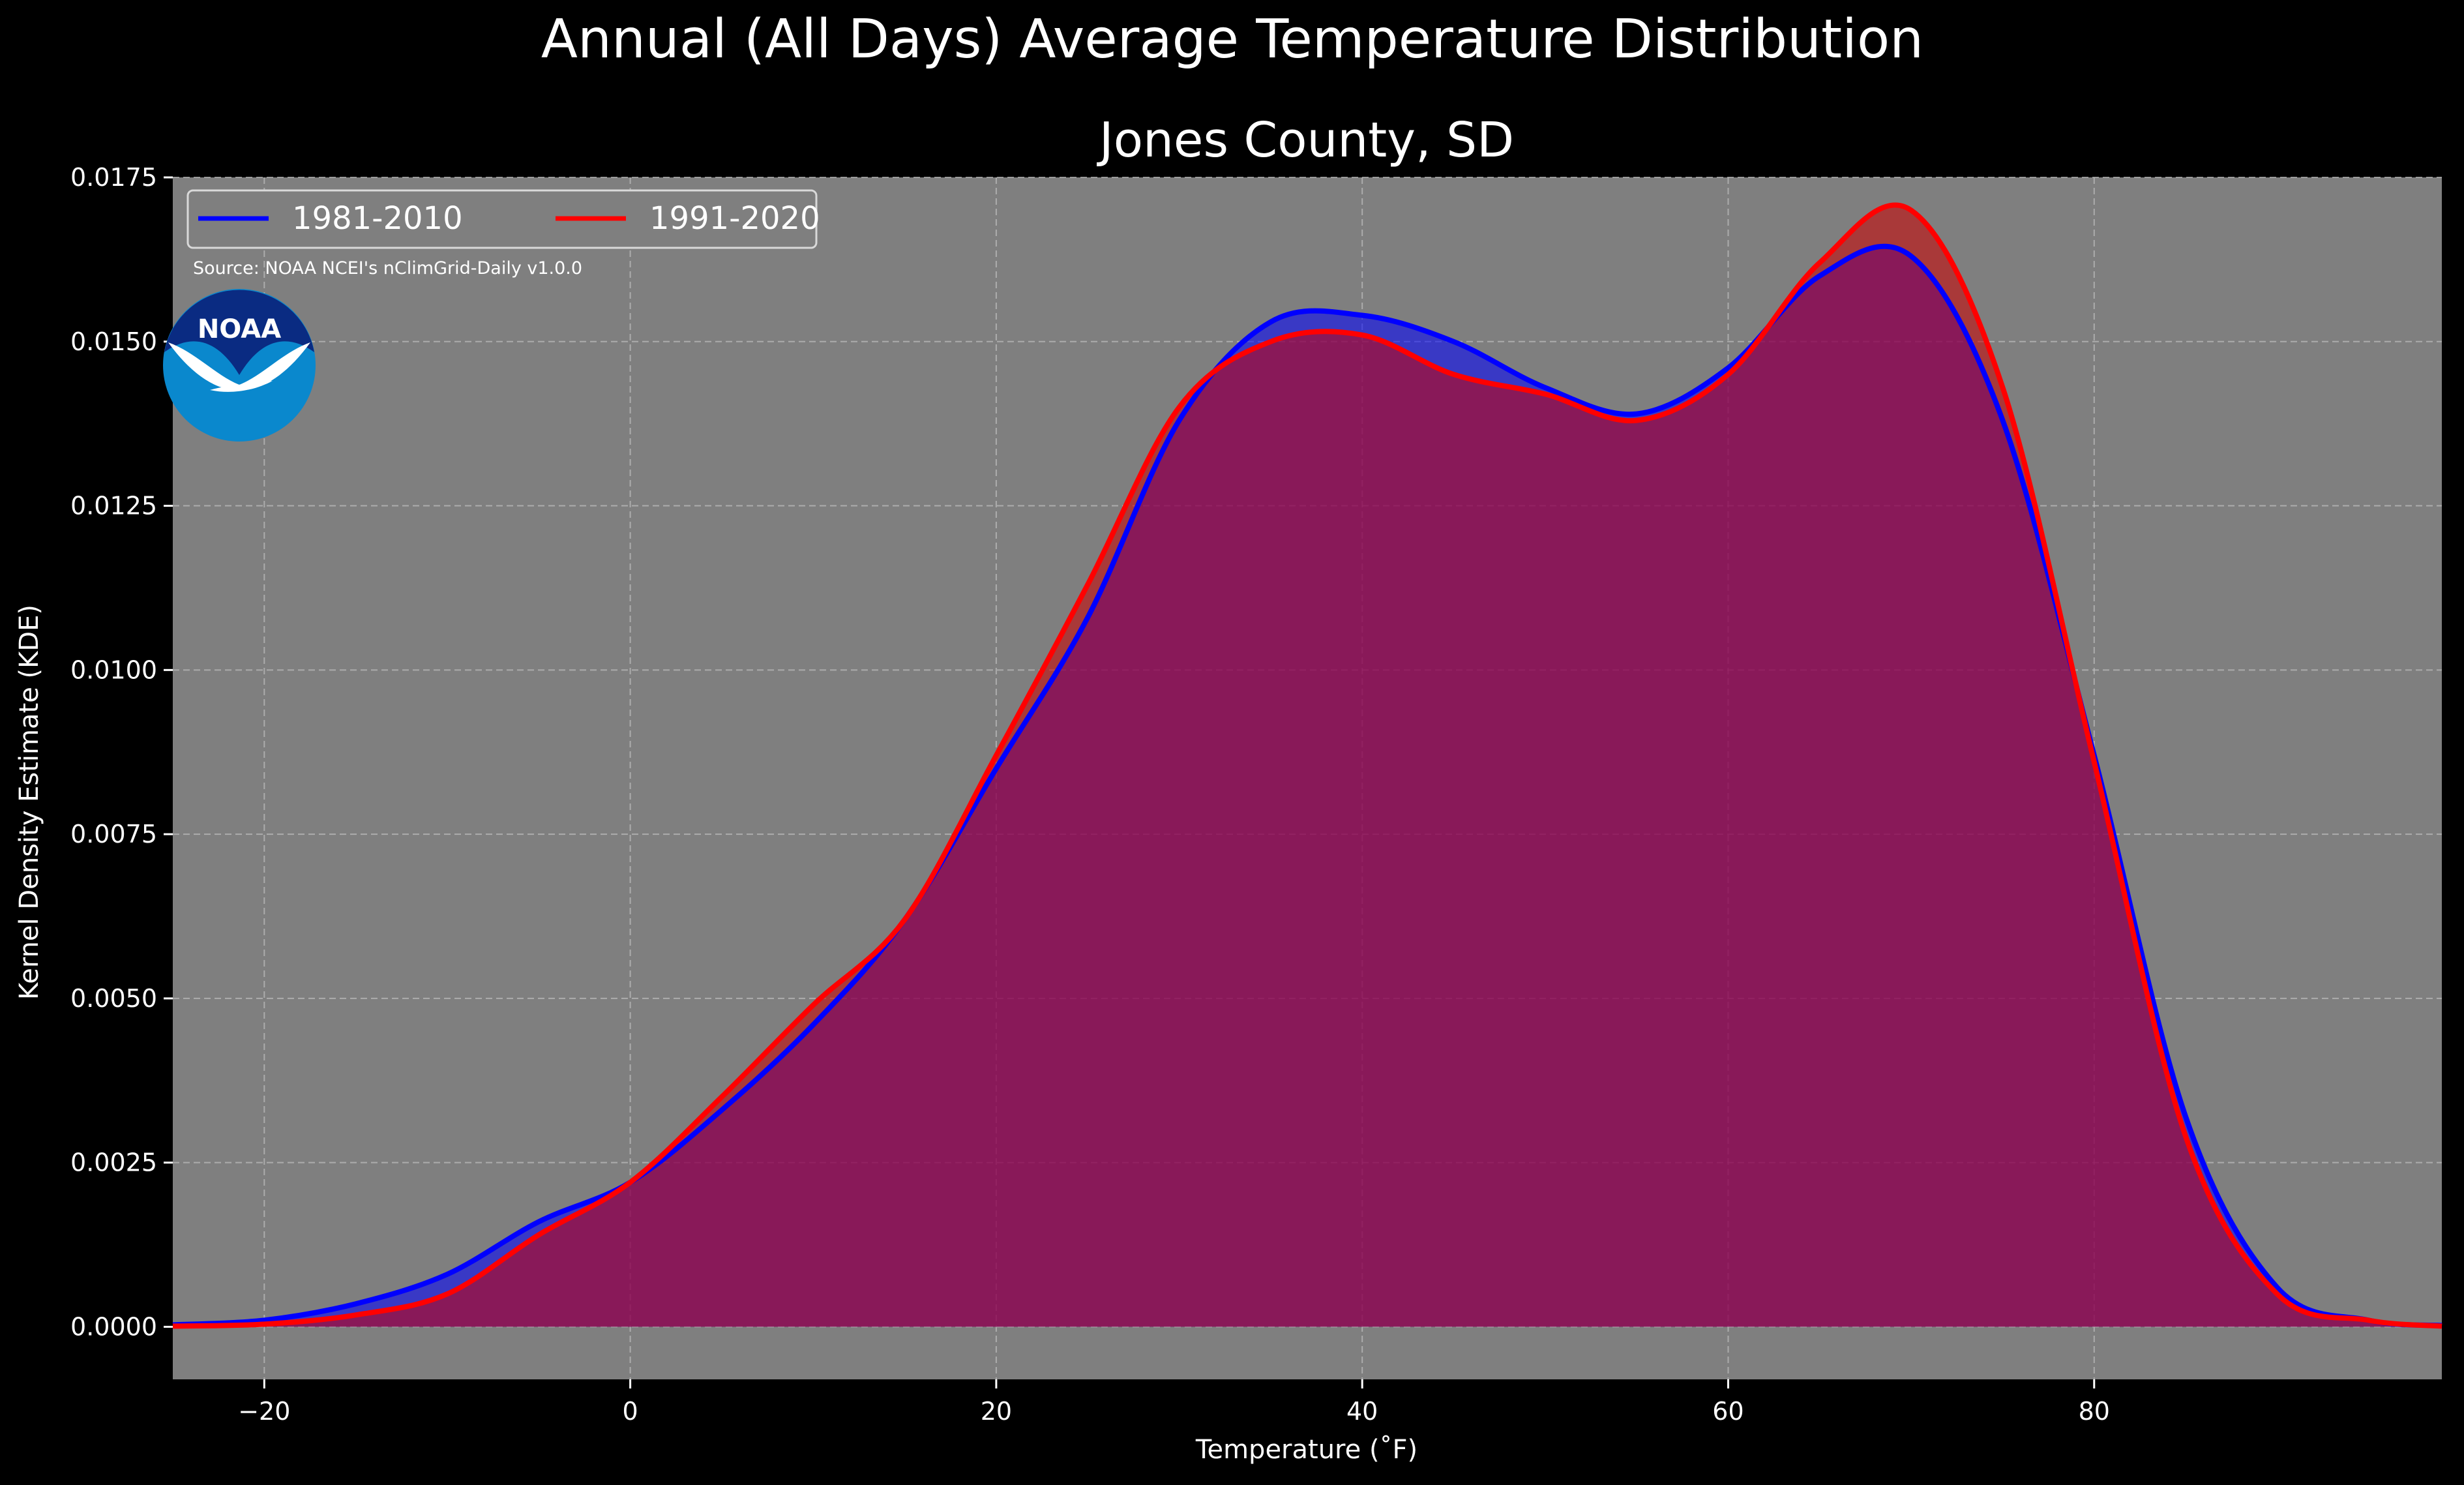 This screenshot has width=2464, height=1485. I want to click on y-tick-label: 0.0125, so click(113, 506).